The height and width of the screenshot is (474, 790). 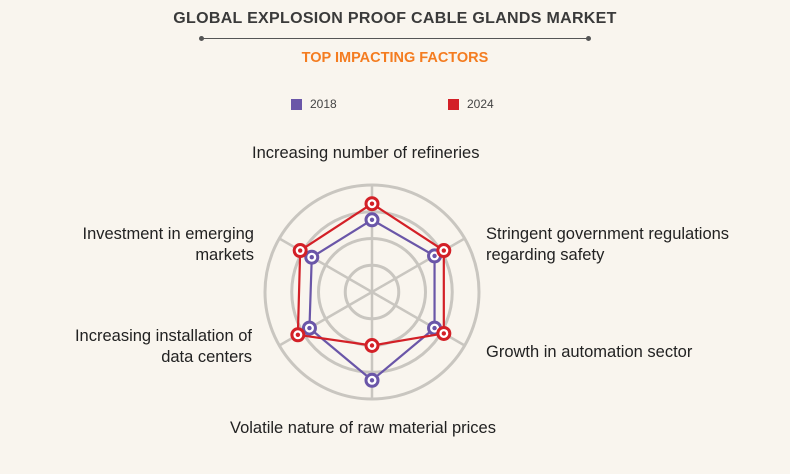 What do you see at coordinates (296, 104) in the screenshot?
I see `legend-swatch-2018` at bounding box center [296, 104].